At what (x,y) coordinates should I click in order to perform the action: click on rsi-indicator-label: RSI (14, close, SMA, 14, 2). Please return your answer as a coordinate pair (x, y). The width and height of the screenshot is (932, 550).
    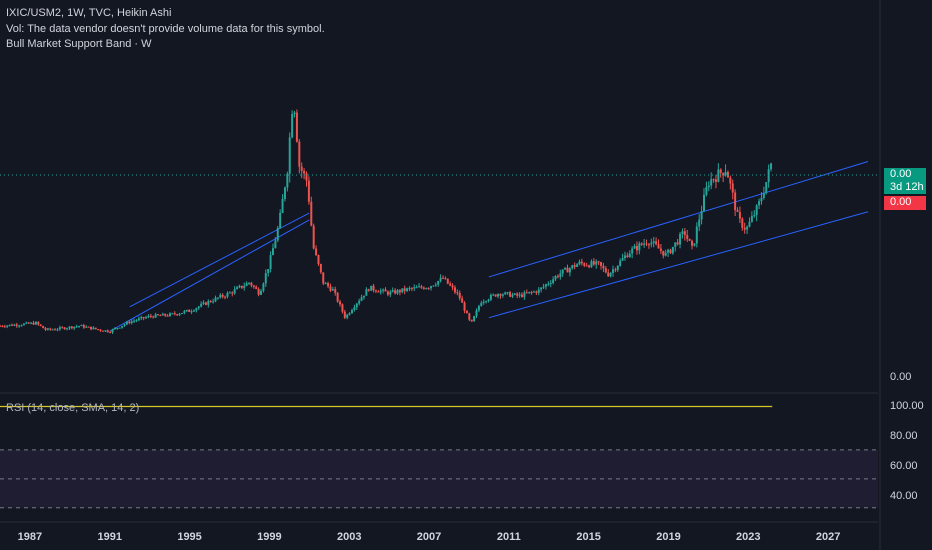
    Looking at the image, I should click on (73, 408).